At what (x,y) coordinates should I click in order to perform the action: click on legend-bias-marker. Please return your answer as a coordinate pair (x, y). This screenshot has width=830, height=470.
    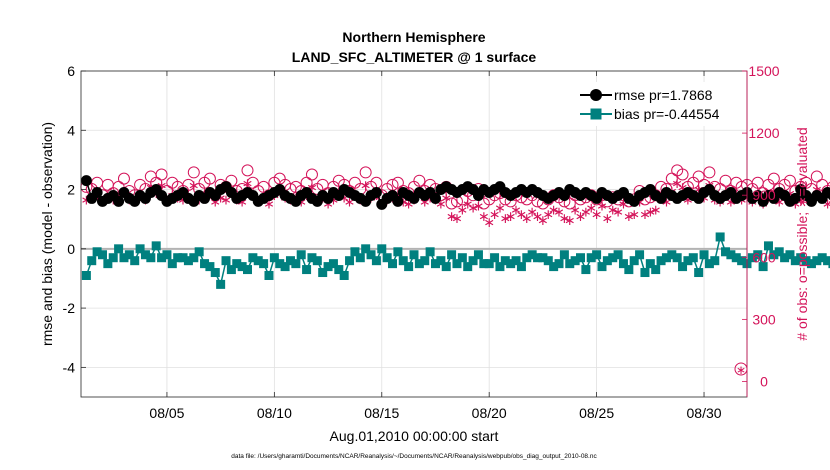
    Looking at the image, I should click on (596, 114).